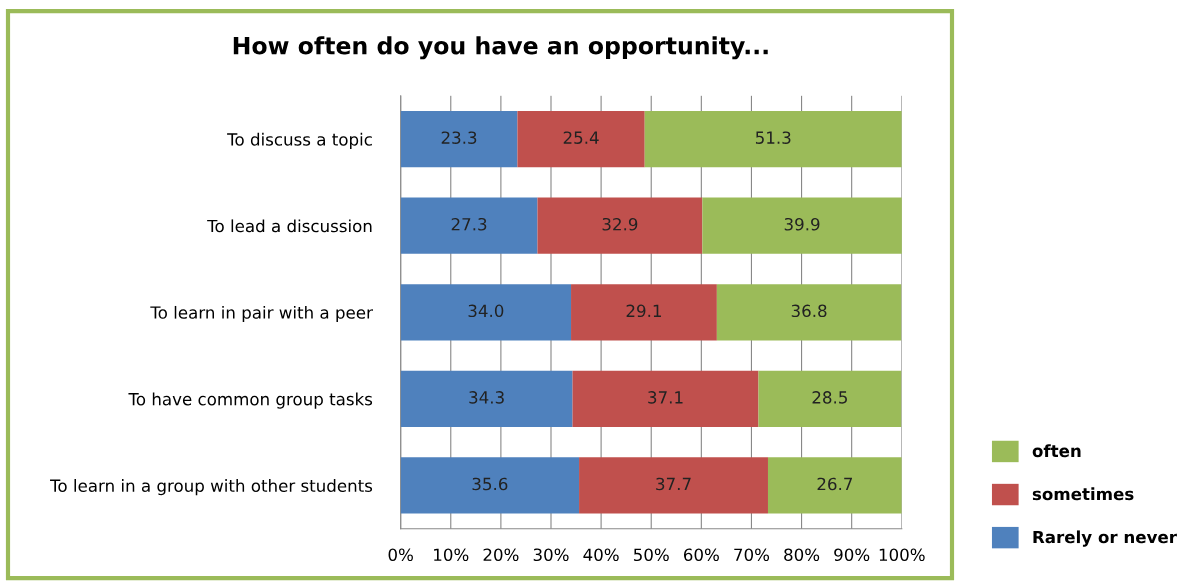 The height and width of the screenshot is (581, 1196). I want to click on legend-label: often, so click(1056, 451).